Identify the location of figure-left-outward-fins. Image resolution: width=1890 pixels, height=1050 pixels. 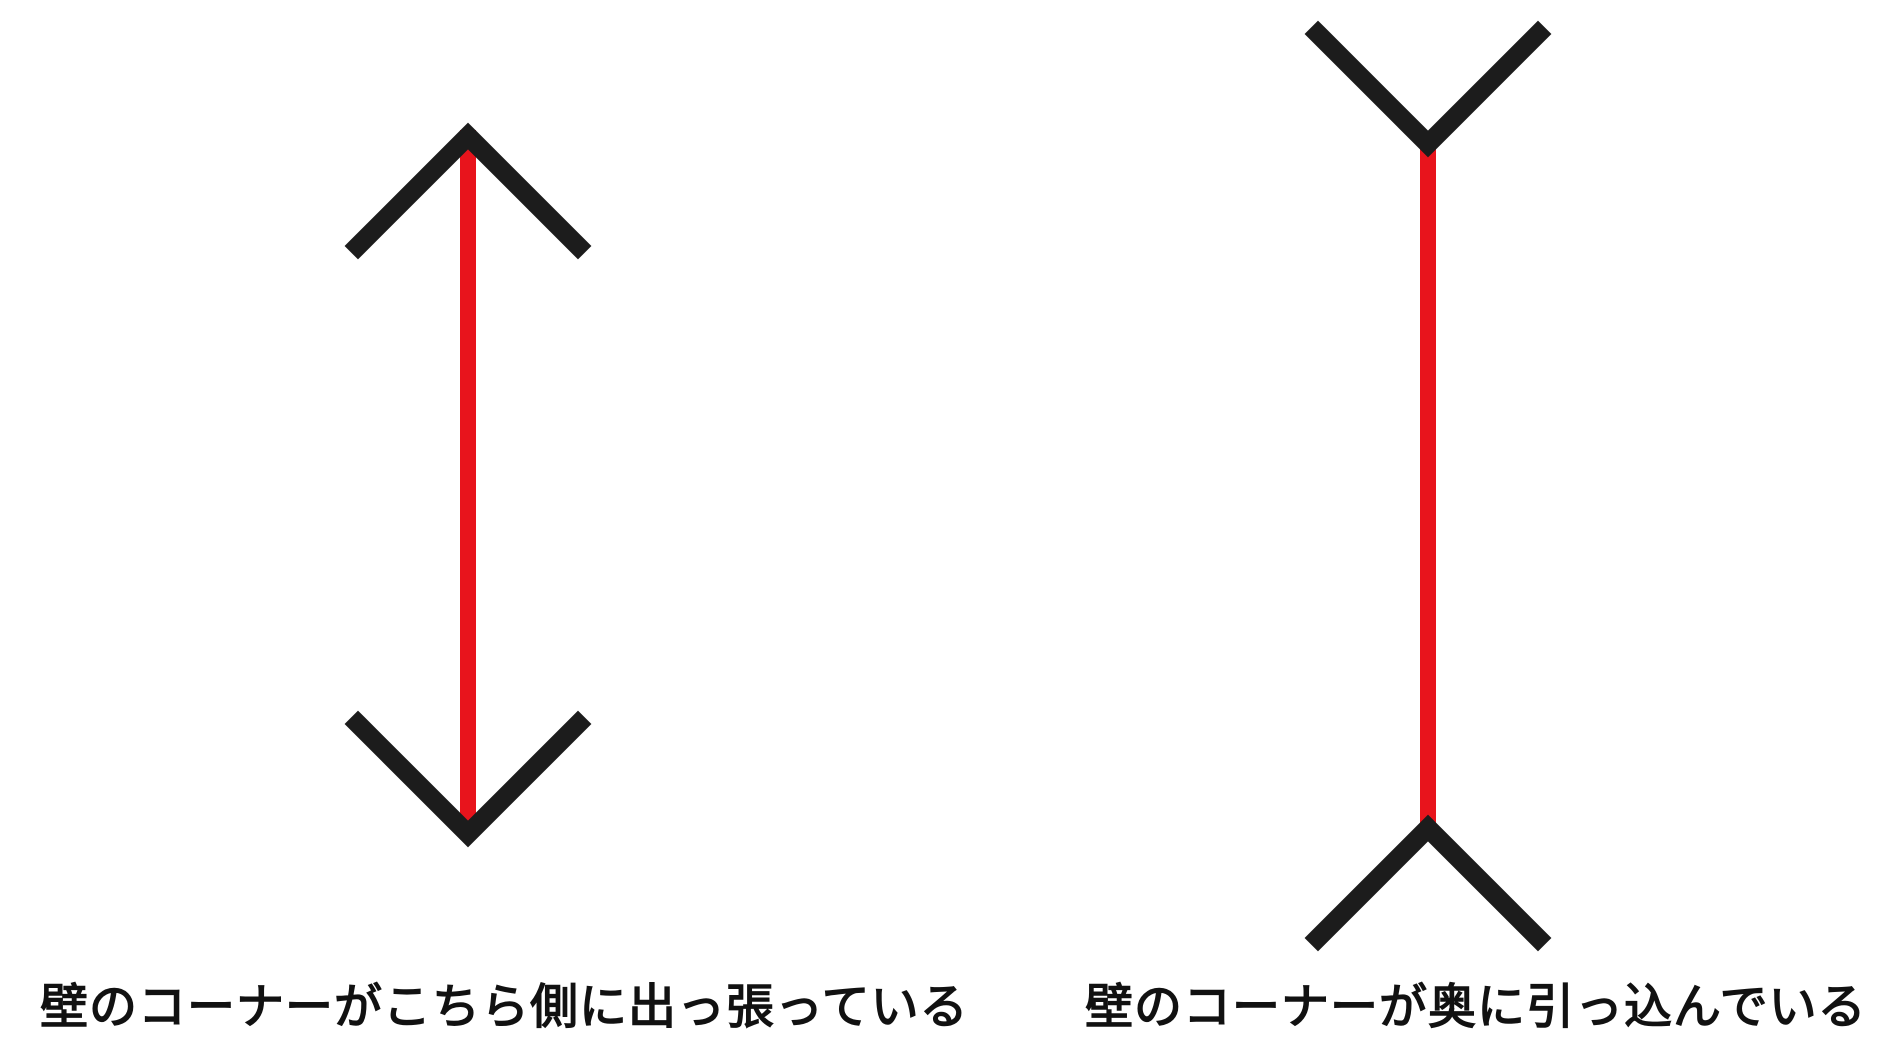
(468, 485).